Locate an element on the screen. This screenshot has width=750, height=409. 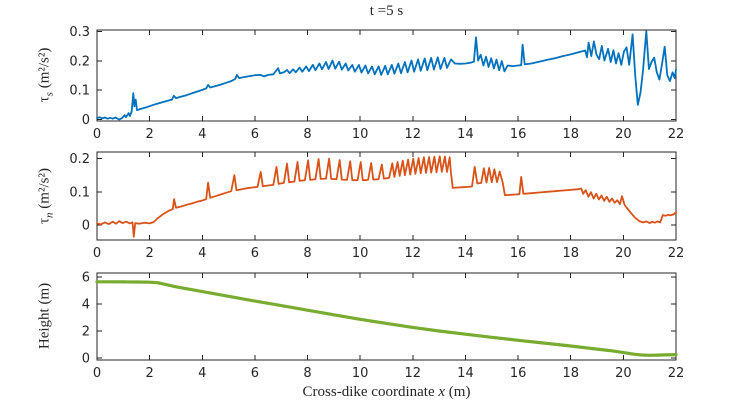
ylabel-unit: (m) is located at coordinates (44, 295).